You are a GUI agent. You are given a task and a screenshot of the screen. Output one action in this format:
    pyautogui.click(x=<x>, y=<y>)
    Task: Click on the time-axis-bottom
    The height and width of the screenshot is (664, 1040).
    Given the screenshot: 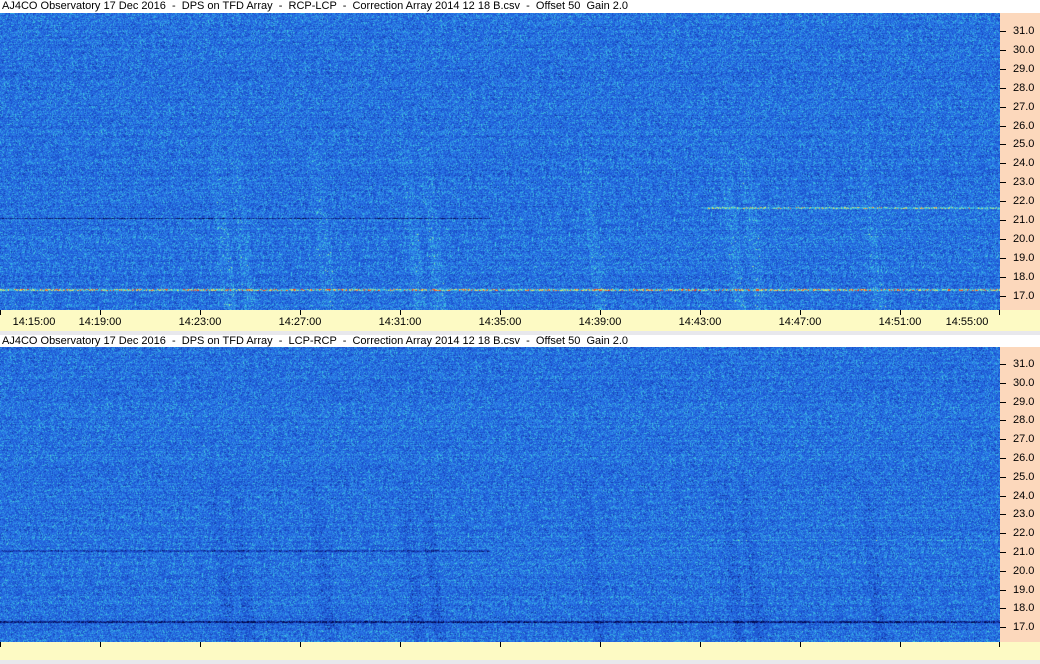 What is the action you would take?
    pyautogui.click(x=520, y=651)
    